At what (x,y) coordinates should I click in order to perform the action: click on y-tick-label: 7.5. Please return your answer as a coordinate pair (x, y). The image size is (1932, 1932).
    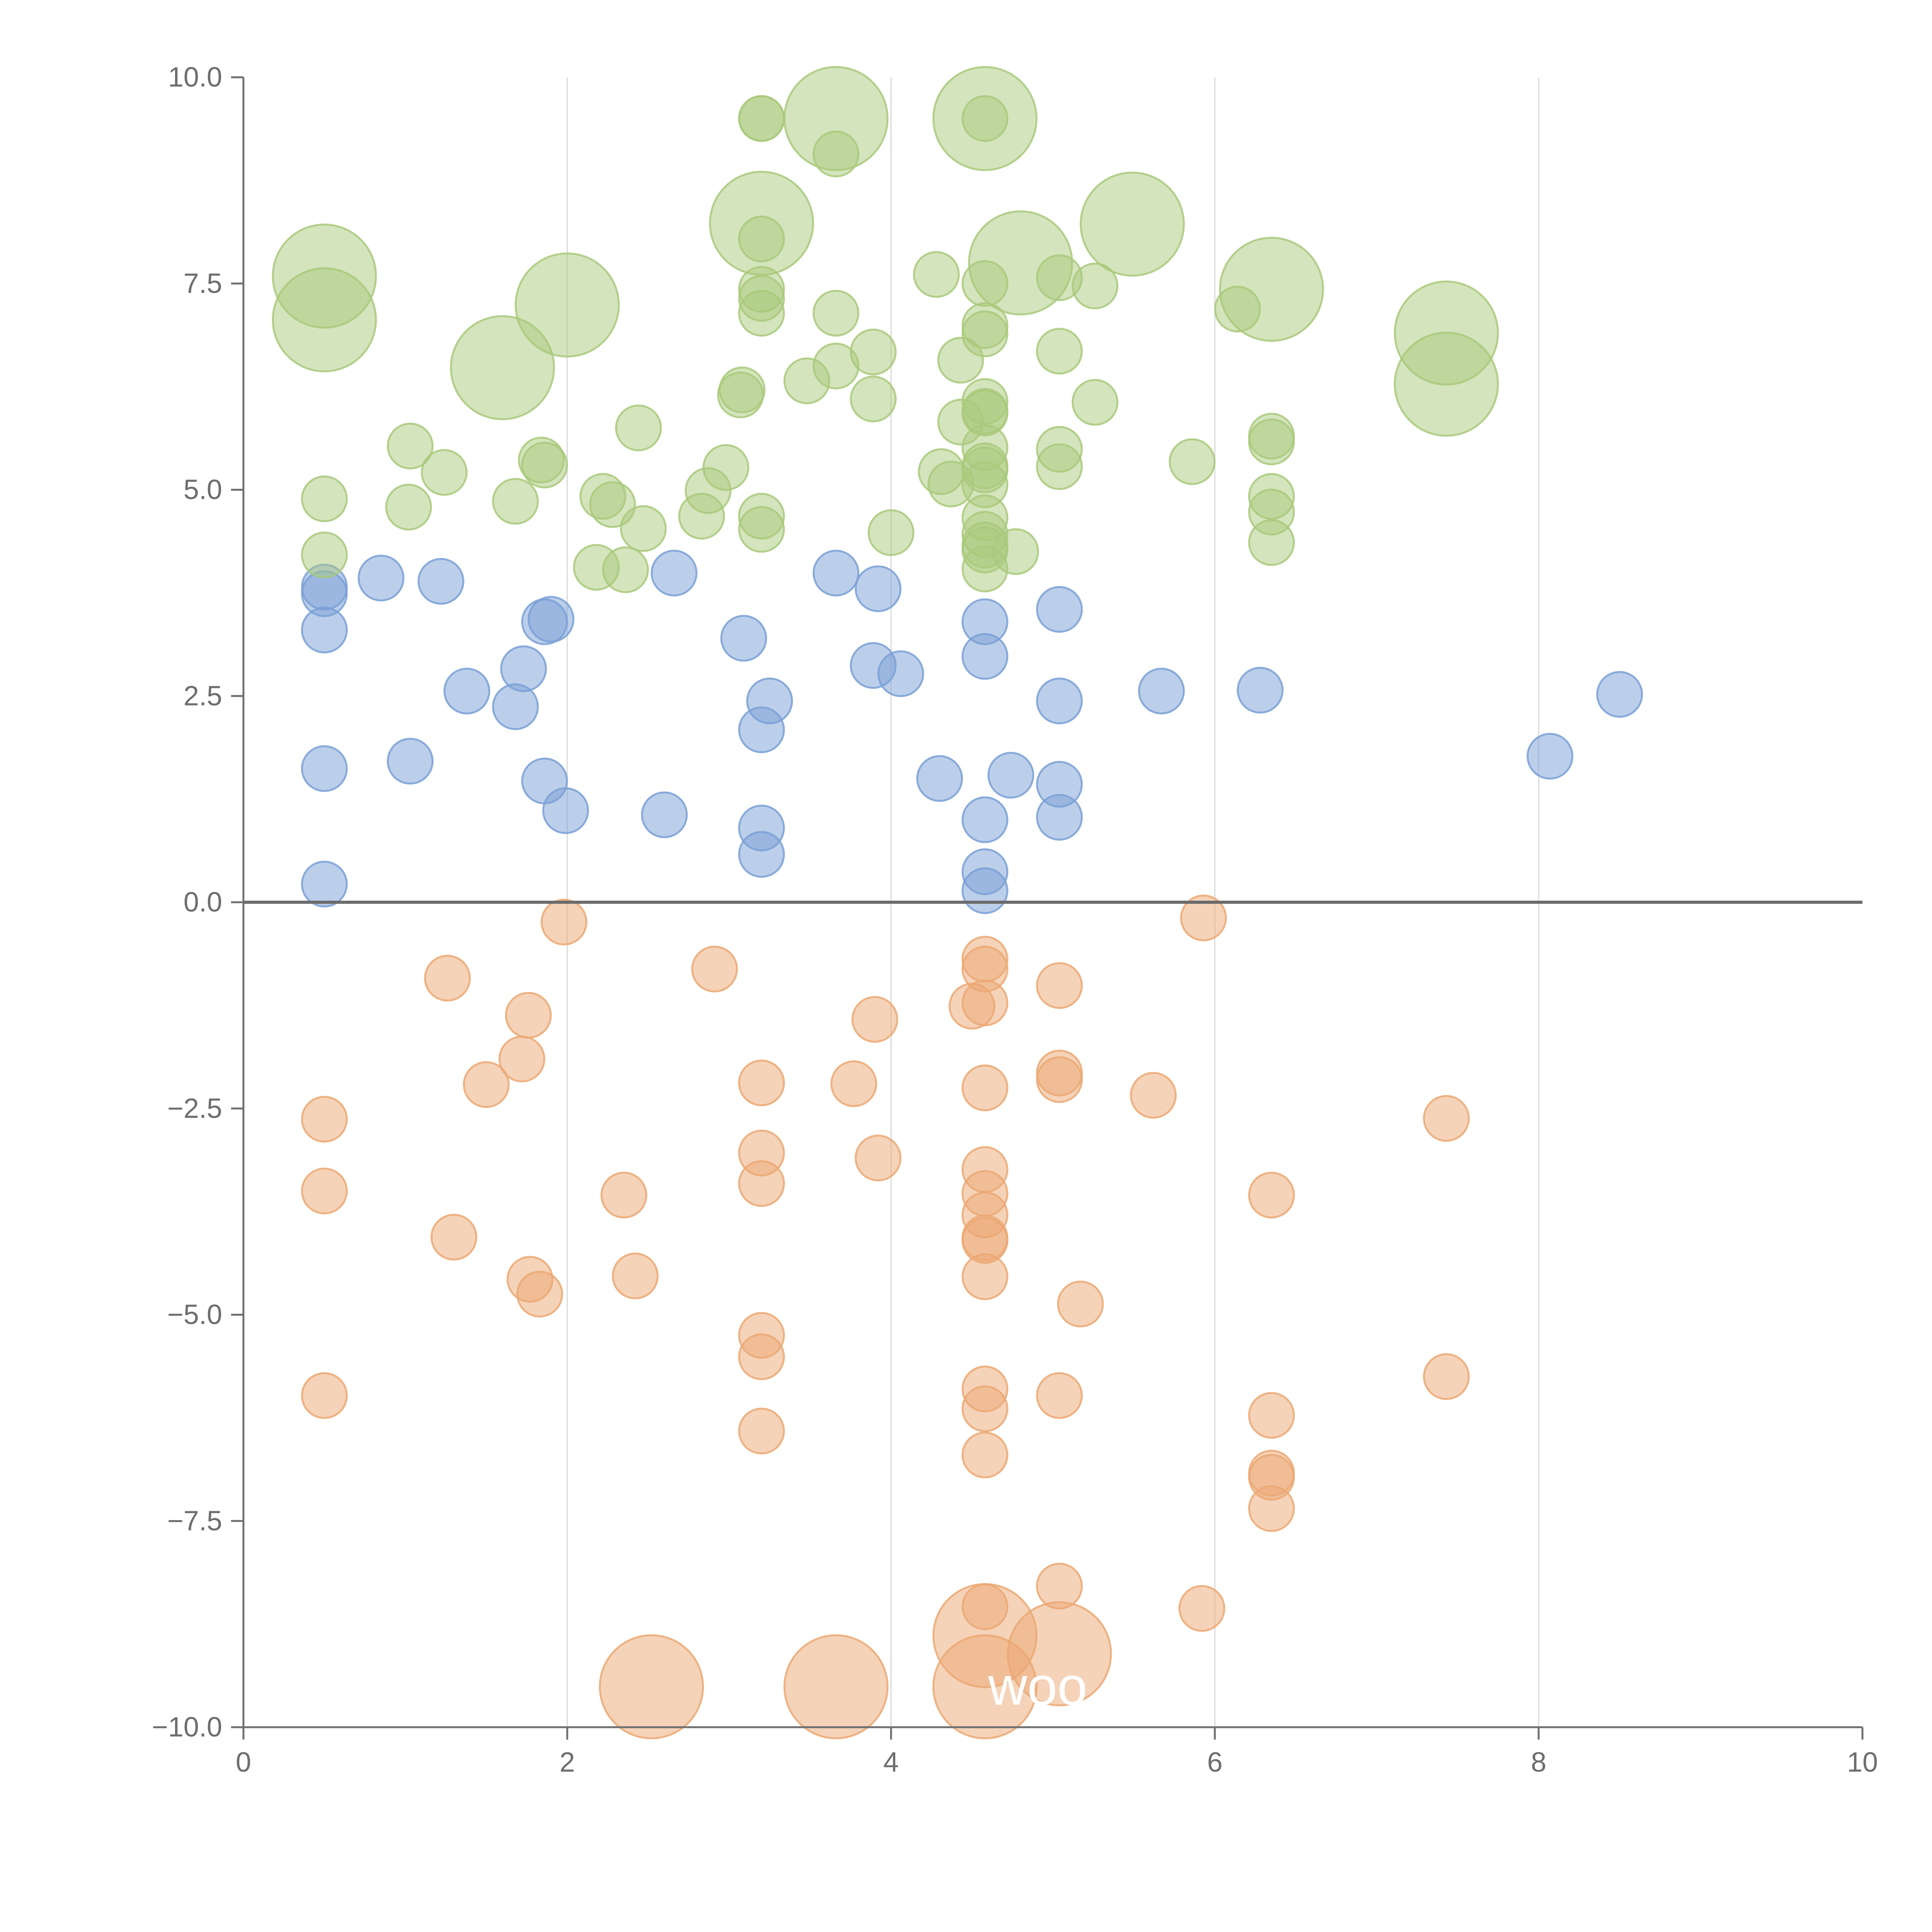
    Looking at the image, I should click on (203, 284).